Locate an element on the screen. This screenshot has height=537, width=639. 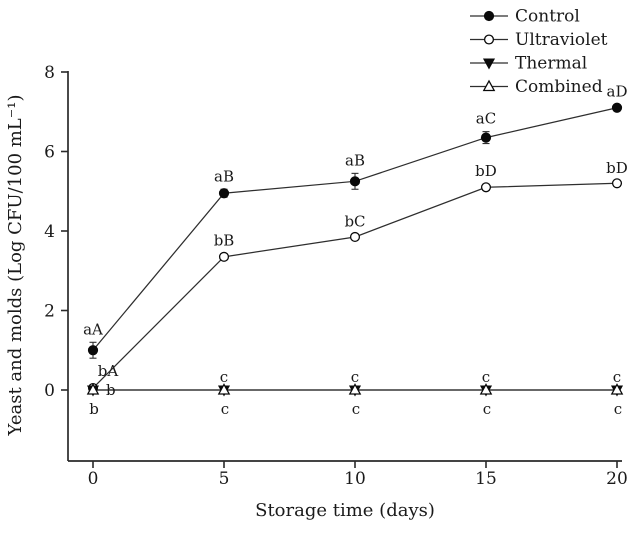
x-tick-label: 15 is located at coordinates (486, 479).